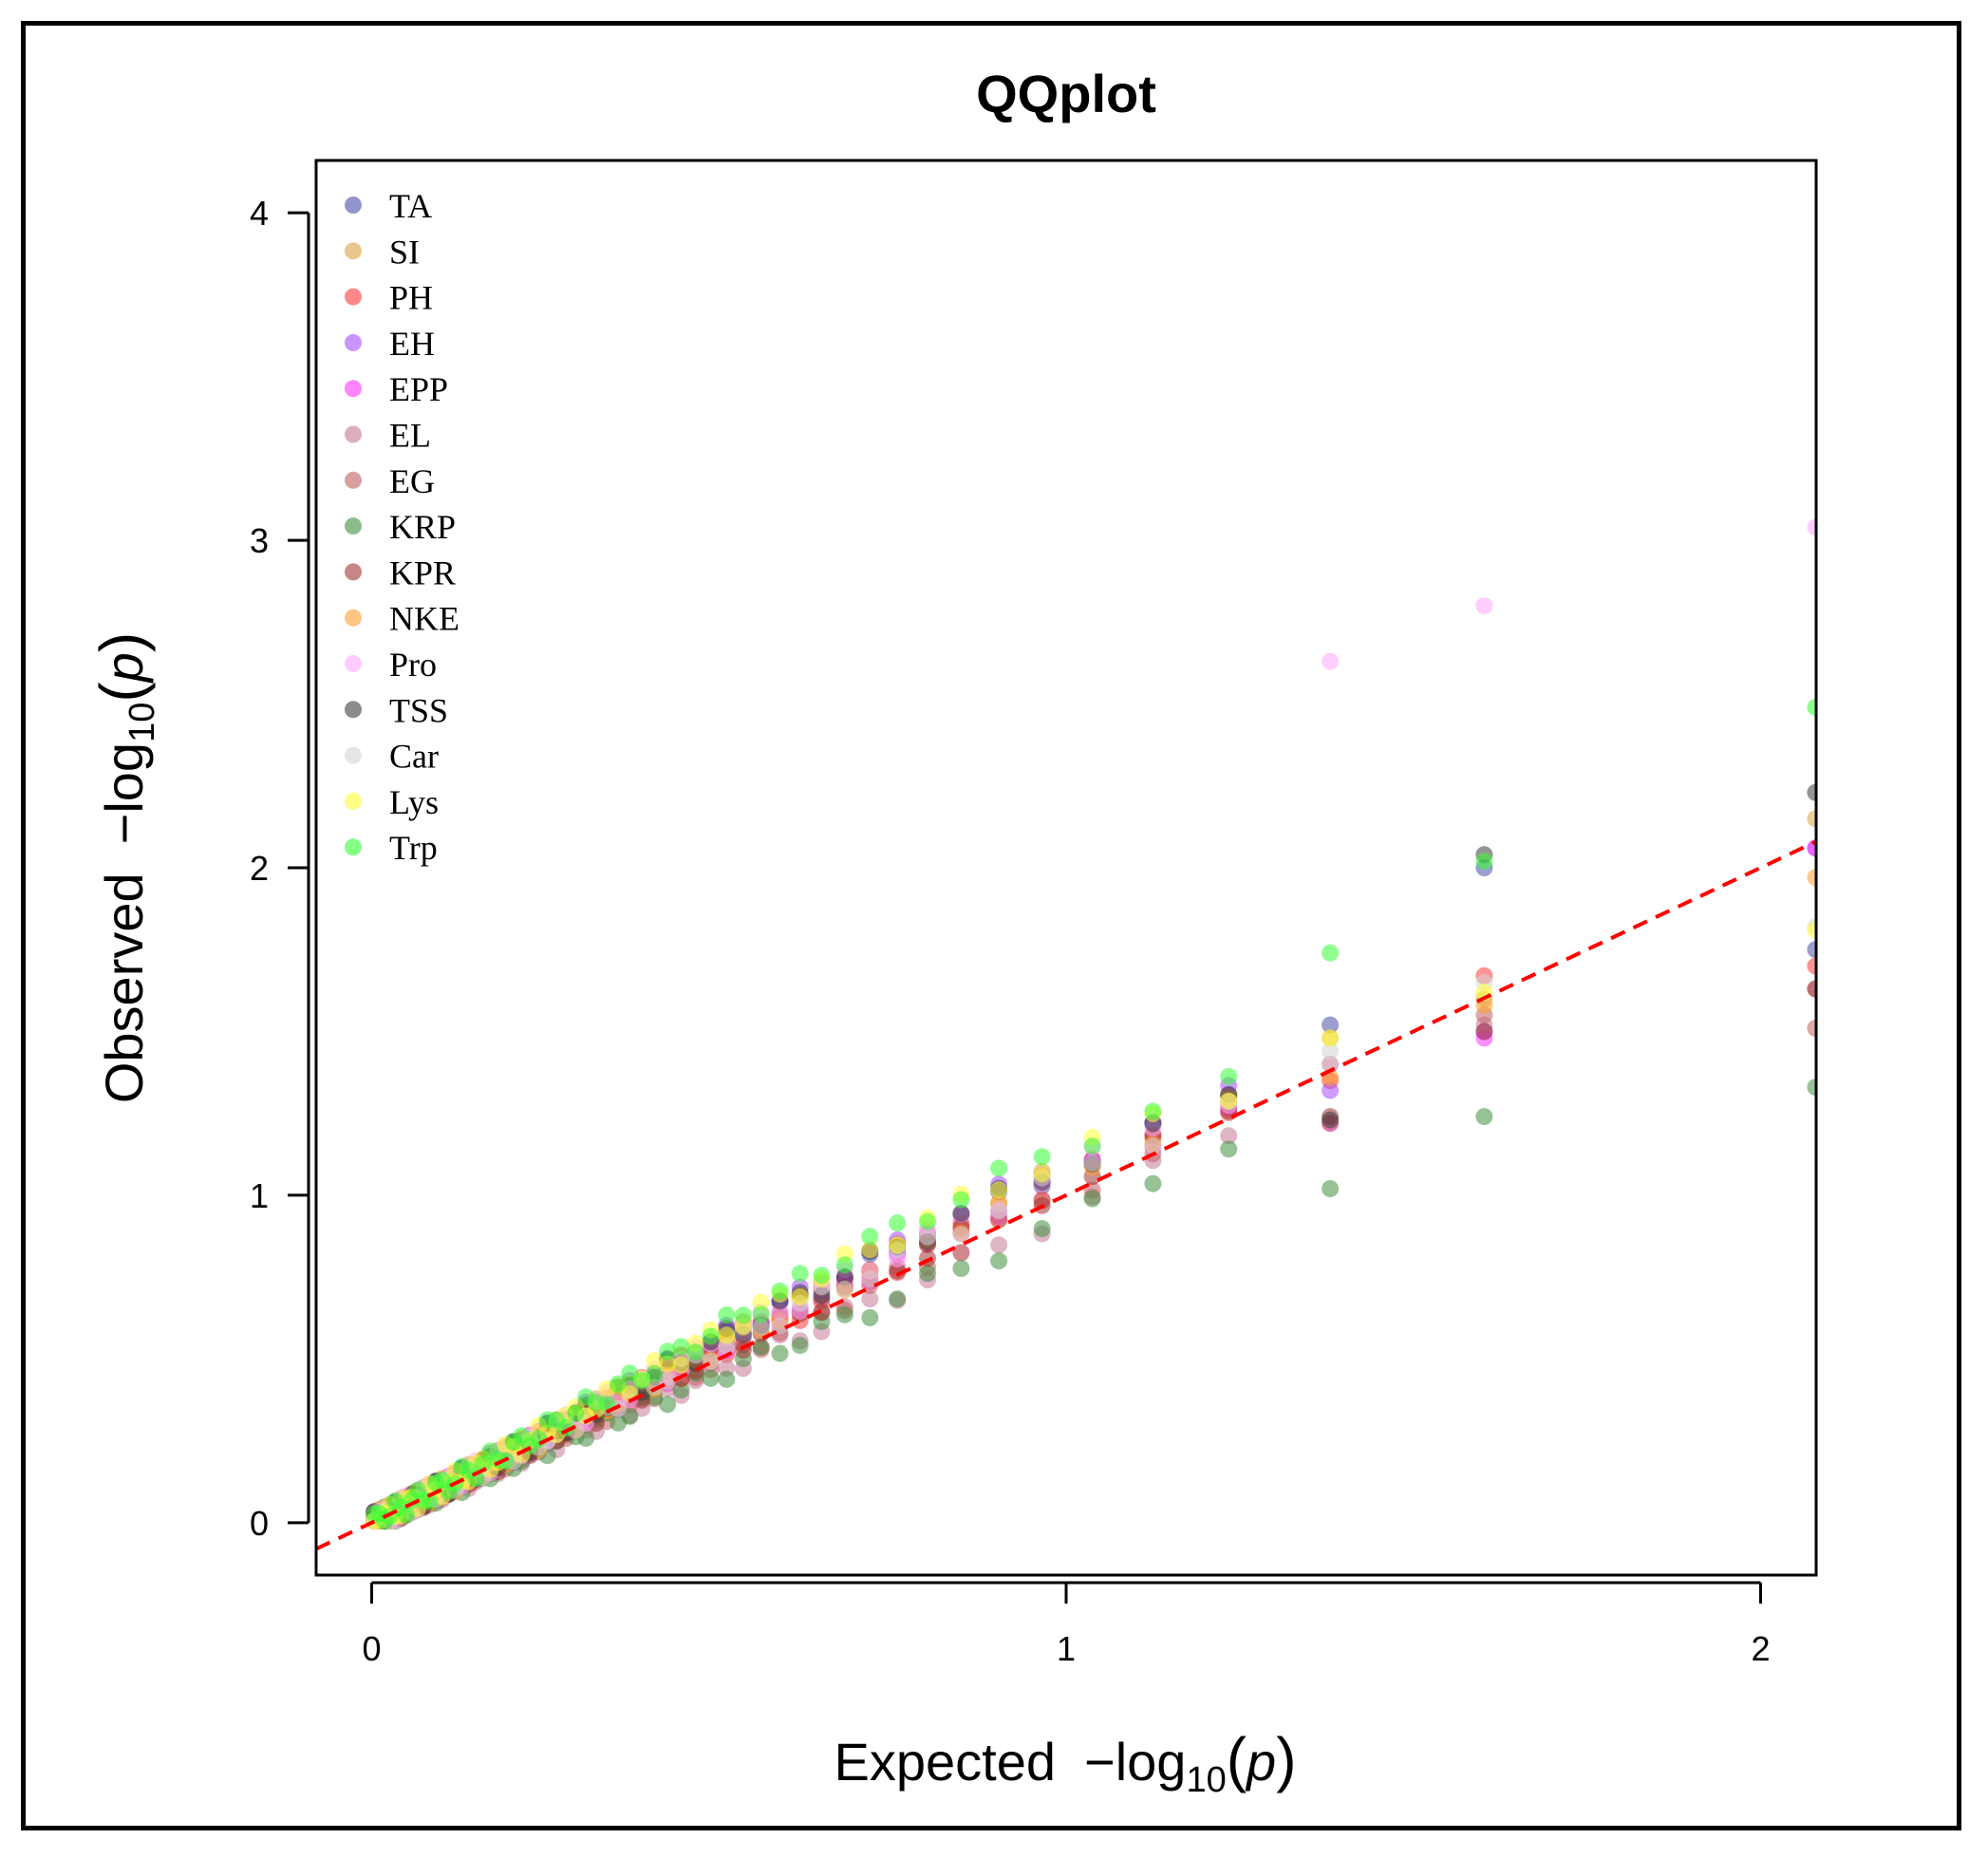 This screenshot has height=1858, width=1988. I want to click on legend-marker-kpr, so click(353, 572).